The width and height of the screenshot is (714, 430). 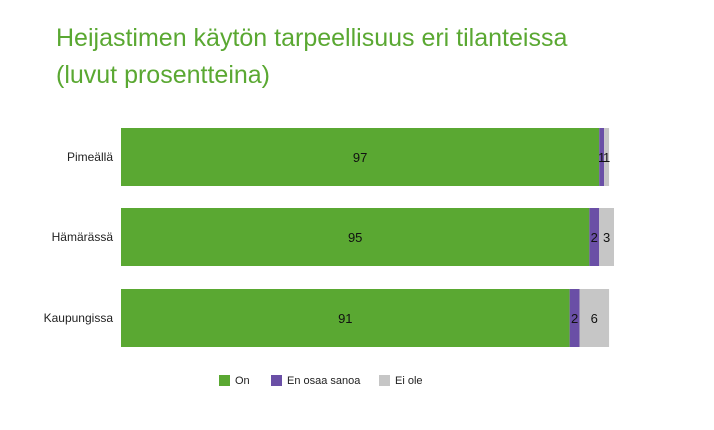 What do you see at coordinates (409, 381) in the screenshot?
I see `legend-label-ei-ole: Ei ole` at bounding box center [409, 381].